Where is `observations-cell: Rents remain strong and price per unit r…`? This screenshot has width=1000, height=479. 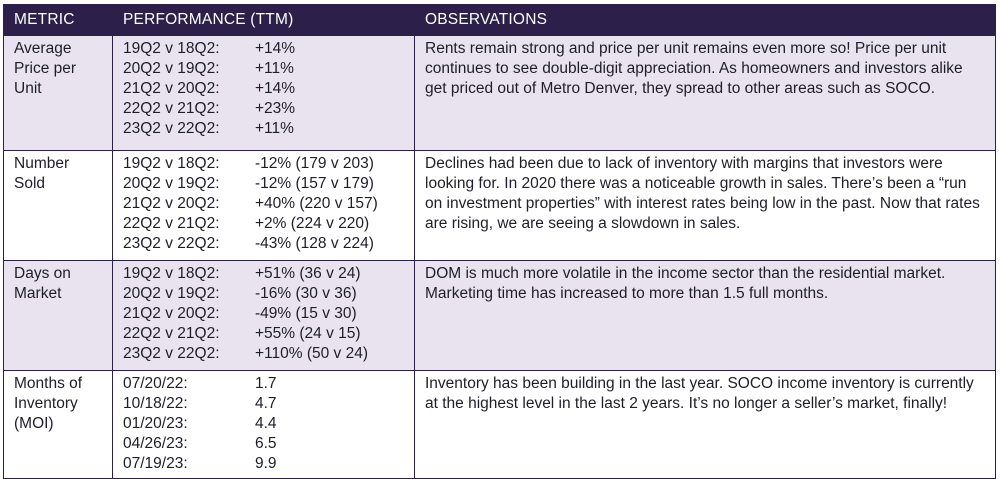
observations-cell: Rents remain strong and price per unit r… is located at coordinates (705, 93).